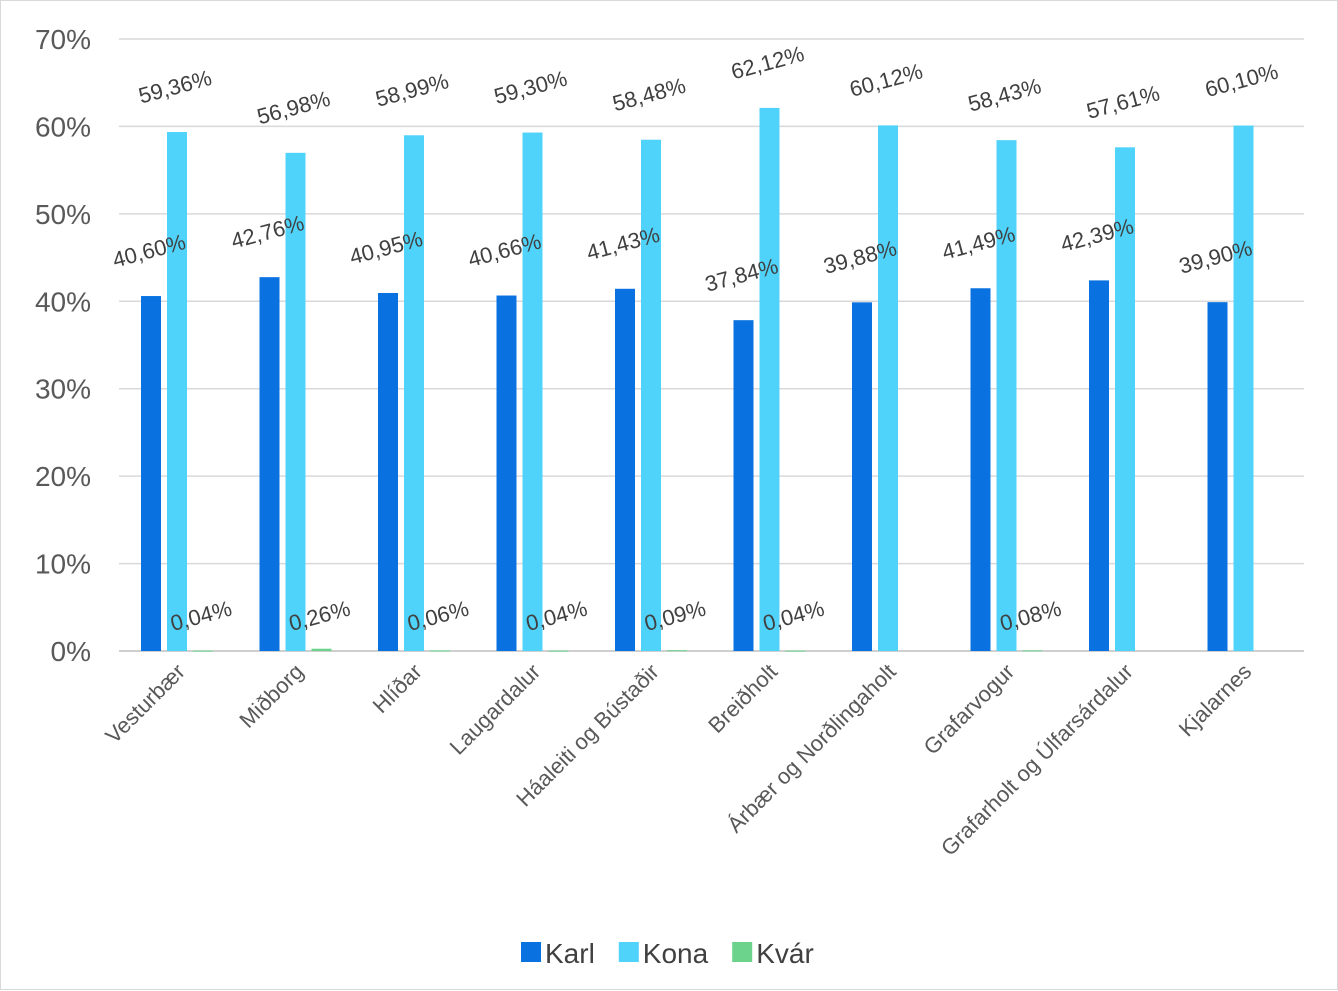 Image resolution: width=1338 pixels, height=991 pixels. Describe the element at coordinates (676, 953) in the screenshot. I see `legend-label: Kona` at that location.